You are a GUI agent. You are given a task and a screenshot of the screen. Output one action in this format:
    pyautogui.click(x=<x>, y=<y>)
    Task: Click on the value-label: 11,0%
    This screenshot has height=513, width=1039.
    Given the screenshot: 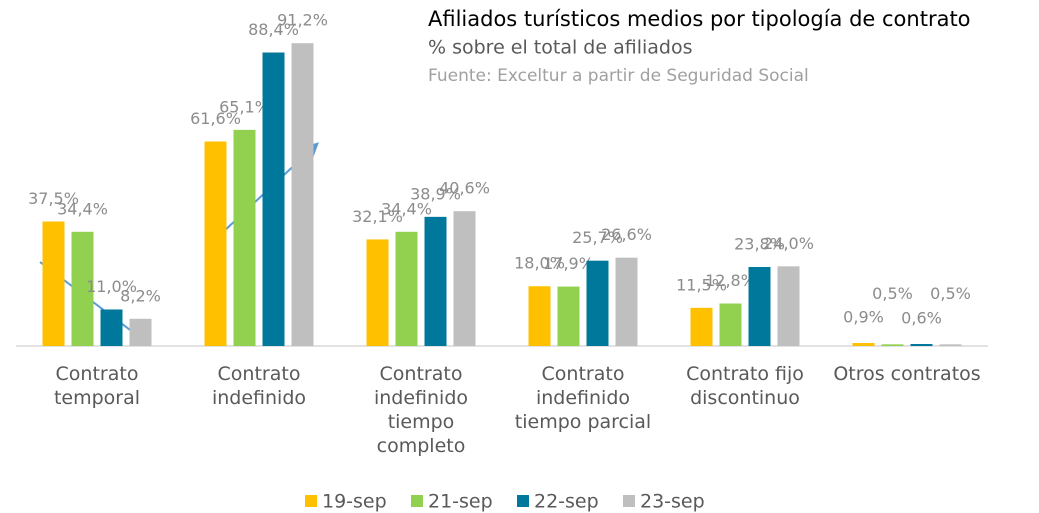 What is the action you would take?
    pyautogui.click(x=111, y=286)
    